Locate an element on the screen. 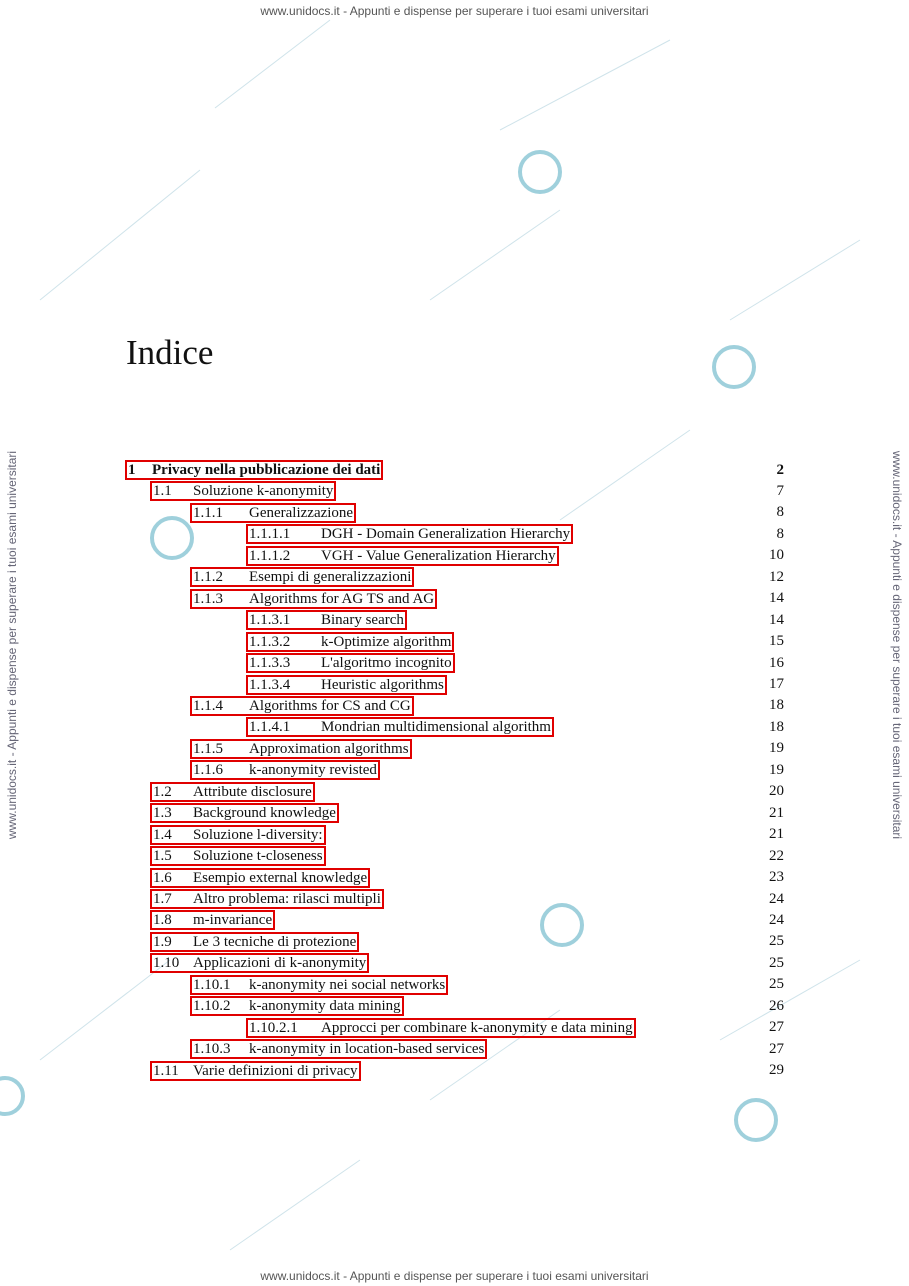 Image resolution: width=909 pixels, height=1286 pixels. toc-link: 1.1.3.4 Heuristic algorithms is located at coordinates (346, 684).